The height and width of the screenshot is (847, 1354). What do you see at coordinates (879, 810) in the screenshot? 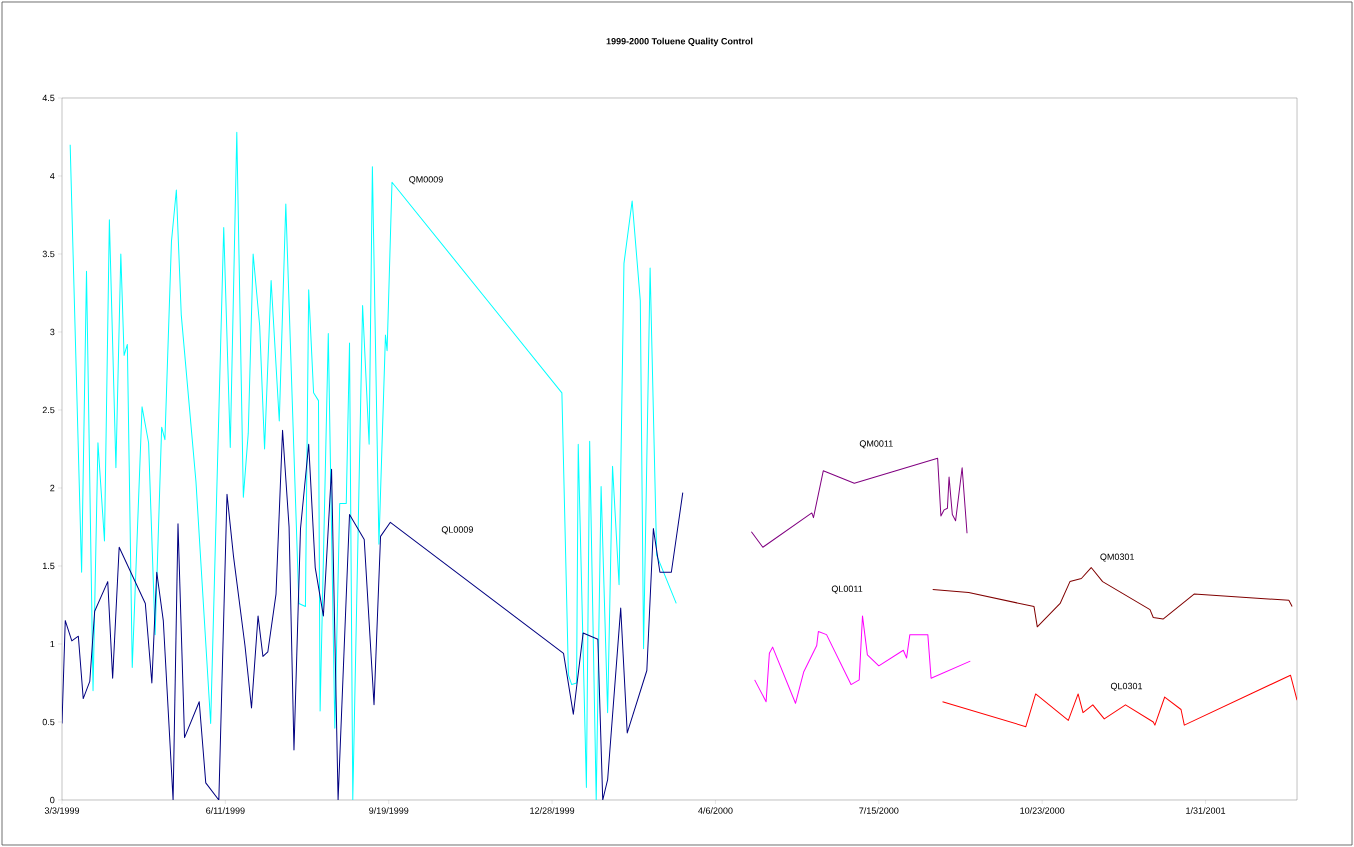
I see `x-tick-label: 7/15/2000` at bounding box center [879, 810].